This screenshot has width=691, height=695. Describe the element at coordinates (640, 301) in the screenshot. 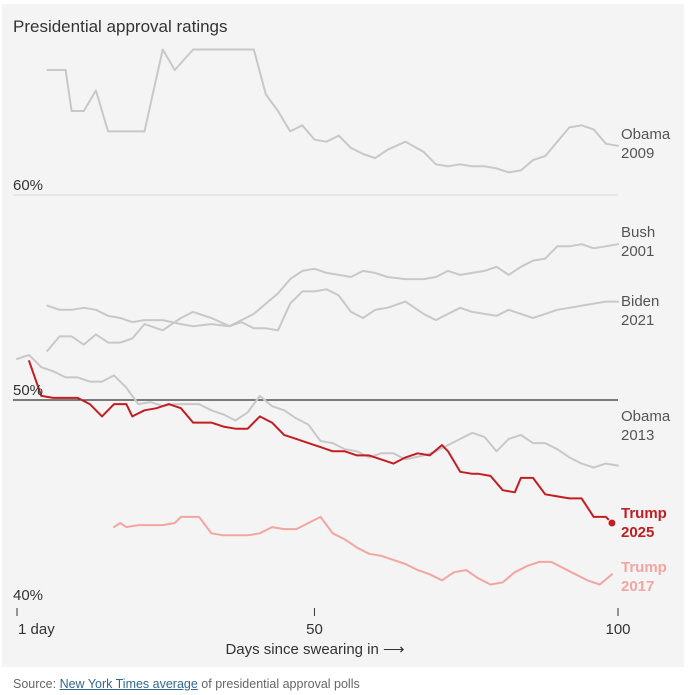

I see `series-label-biden-2021-name: Biden` at that location.